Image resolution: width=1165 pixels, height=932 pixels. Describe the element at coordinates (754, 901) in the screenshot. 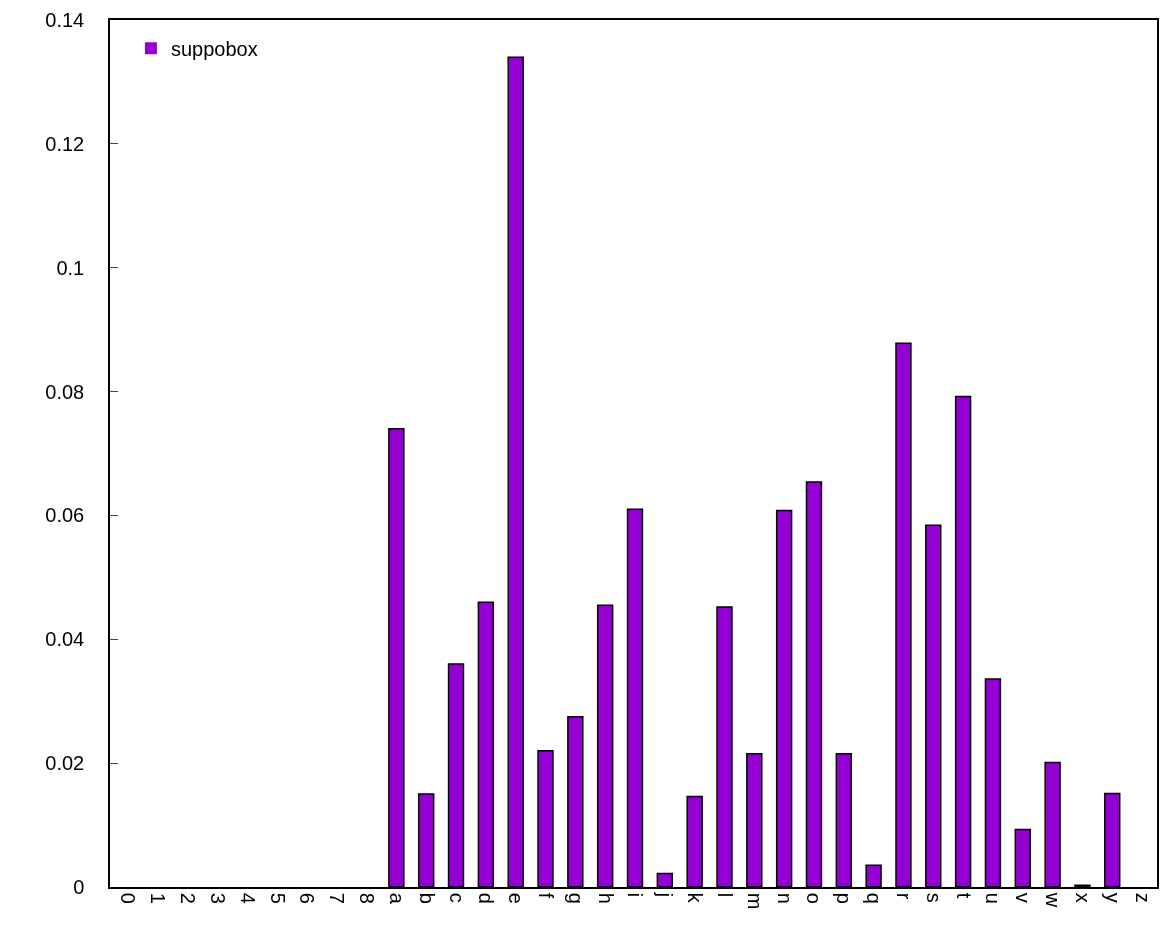

I see `x-tick-label: m` at that location.